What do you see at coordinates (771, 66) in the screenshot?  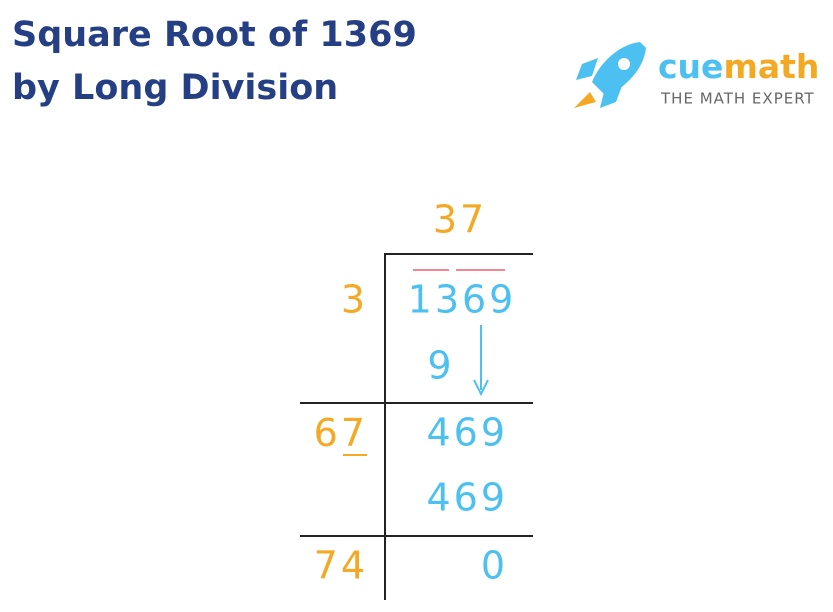 I see `logo-brand-part: math` at bounding box center [771, 66].